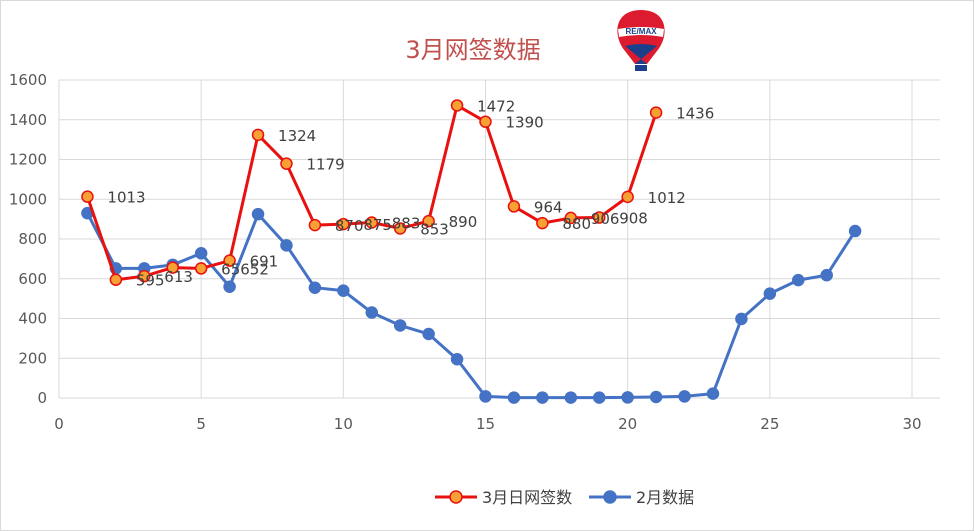 Image resolution: width=974 pixels, height=531 pixels. Describe the element at coordinates (32, 319) in the screenshot. I see `y-tick-label: 400` at that location.